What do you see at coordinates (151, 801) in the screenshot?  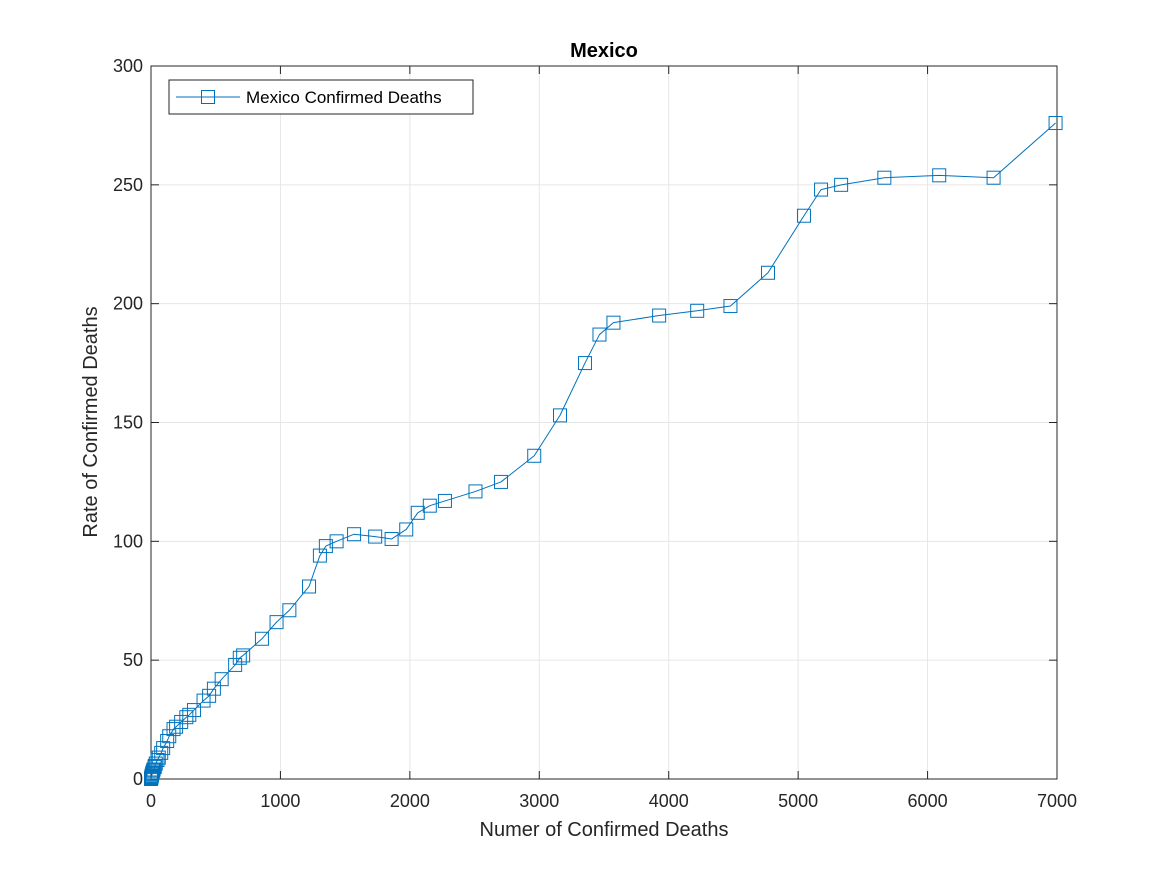 I see `x-tick-label: 0` at bounding box center [151, 801].